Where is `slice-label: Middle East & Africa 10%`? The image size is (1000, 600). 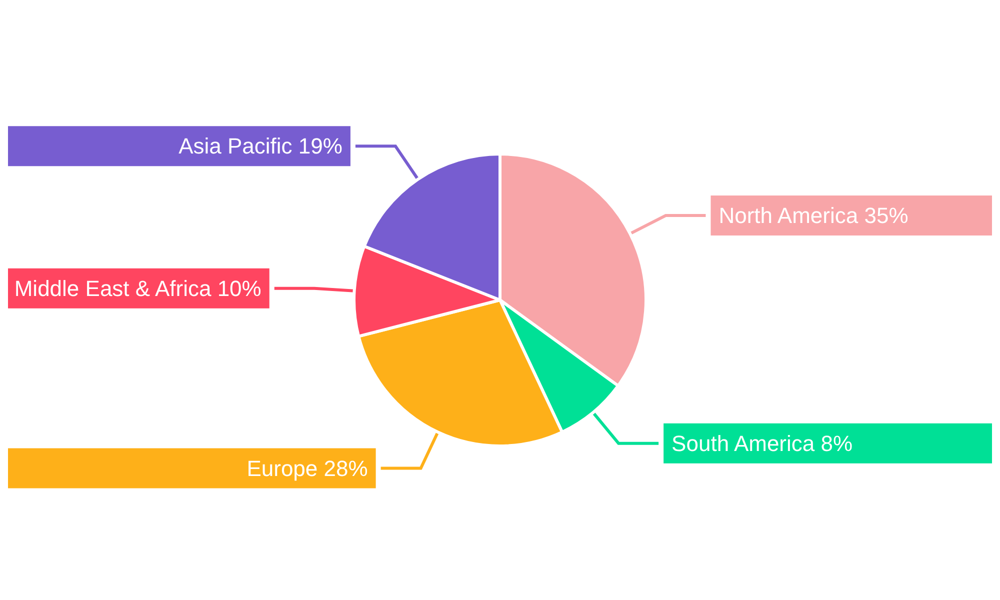 slice-label: Middle East & Africa 10% is located at coordinates (138, 288).